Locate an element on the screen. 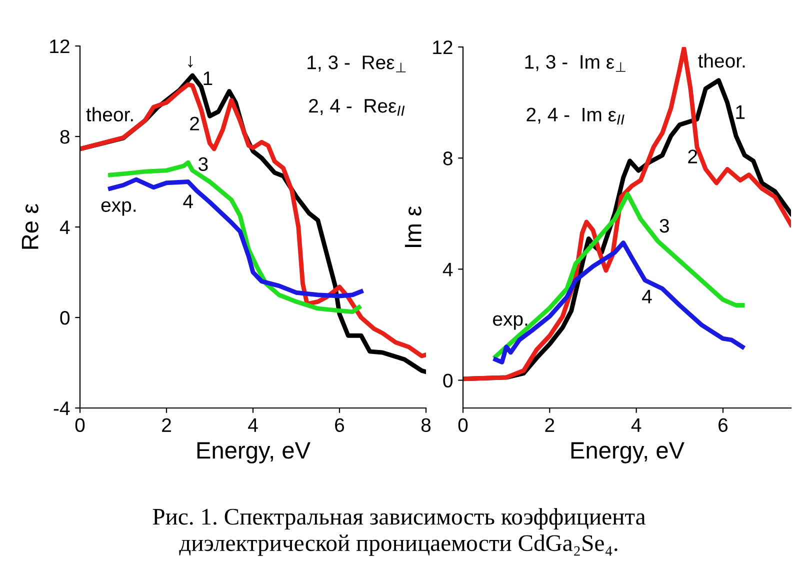  annotation: 1, 3 - Im ε$_{⊥}$ is located at coordinates (575, 63).